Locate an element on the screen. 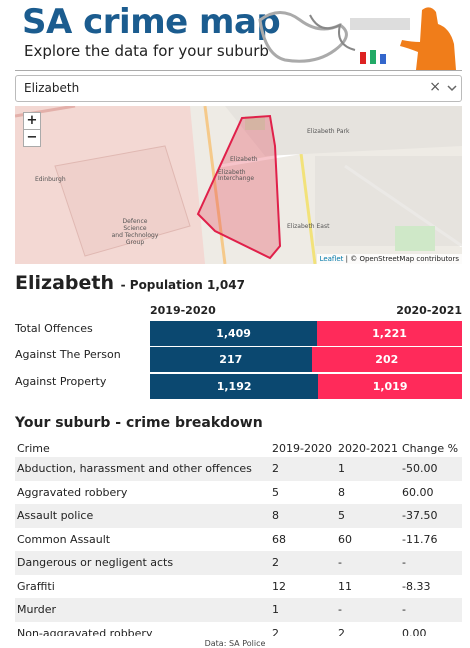 The height and width of the screenshot is (648, 470). table-row: Non-aggravated robbery 2 2 0.00 is located at coordinates (238, 629).